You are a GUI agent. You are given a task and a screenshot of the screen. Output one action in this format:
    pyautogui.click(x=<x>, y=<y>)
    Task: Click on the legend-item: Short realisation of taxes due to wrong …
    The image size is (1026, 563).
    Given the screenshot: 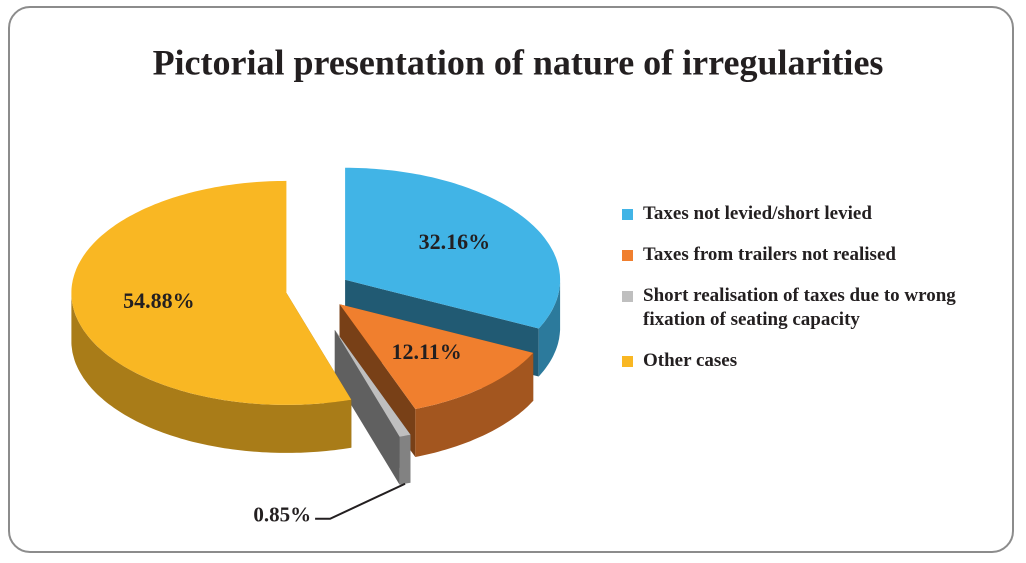 What is the action you would take?
    pyautogui.click(x=812, y=308)
    